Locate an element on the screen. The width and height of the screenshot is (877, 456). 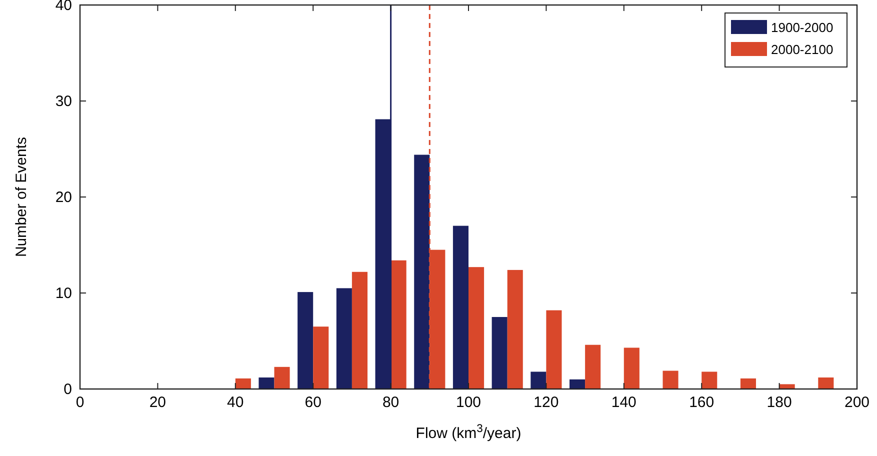
x-tick-label: 40 is located at coordinates (235, 402).